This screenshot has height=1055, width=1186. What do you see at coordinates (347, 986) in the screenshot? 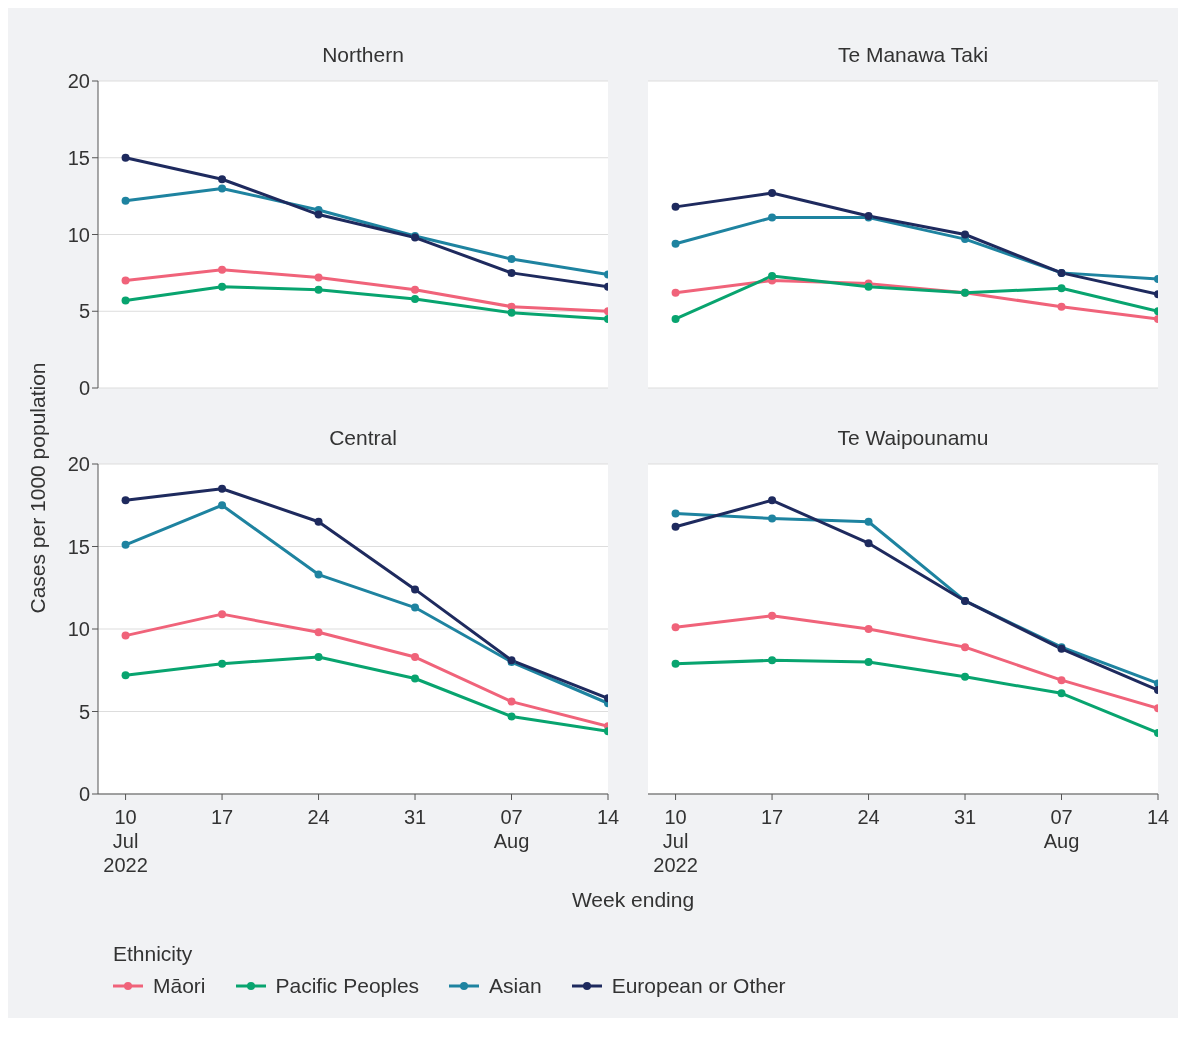
I see `legend-label: Pacific Peoples` at bounding box center [347, 986].